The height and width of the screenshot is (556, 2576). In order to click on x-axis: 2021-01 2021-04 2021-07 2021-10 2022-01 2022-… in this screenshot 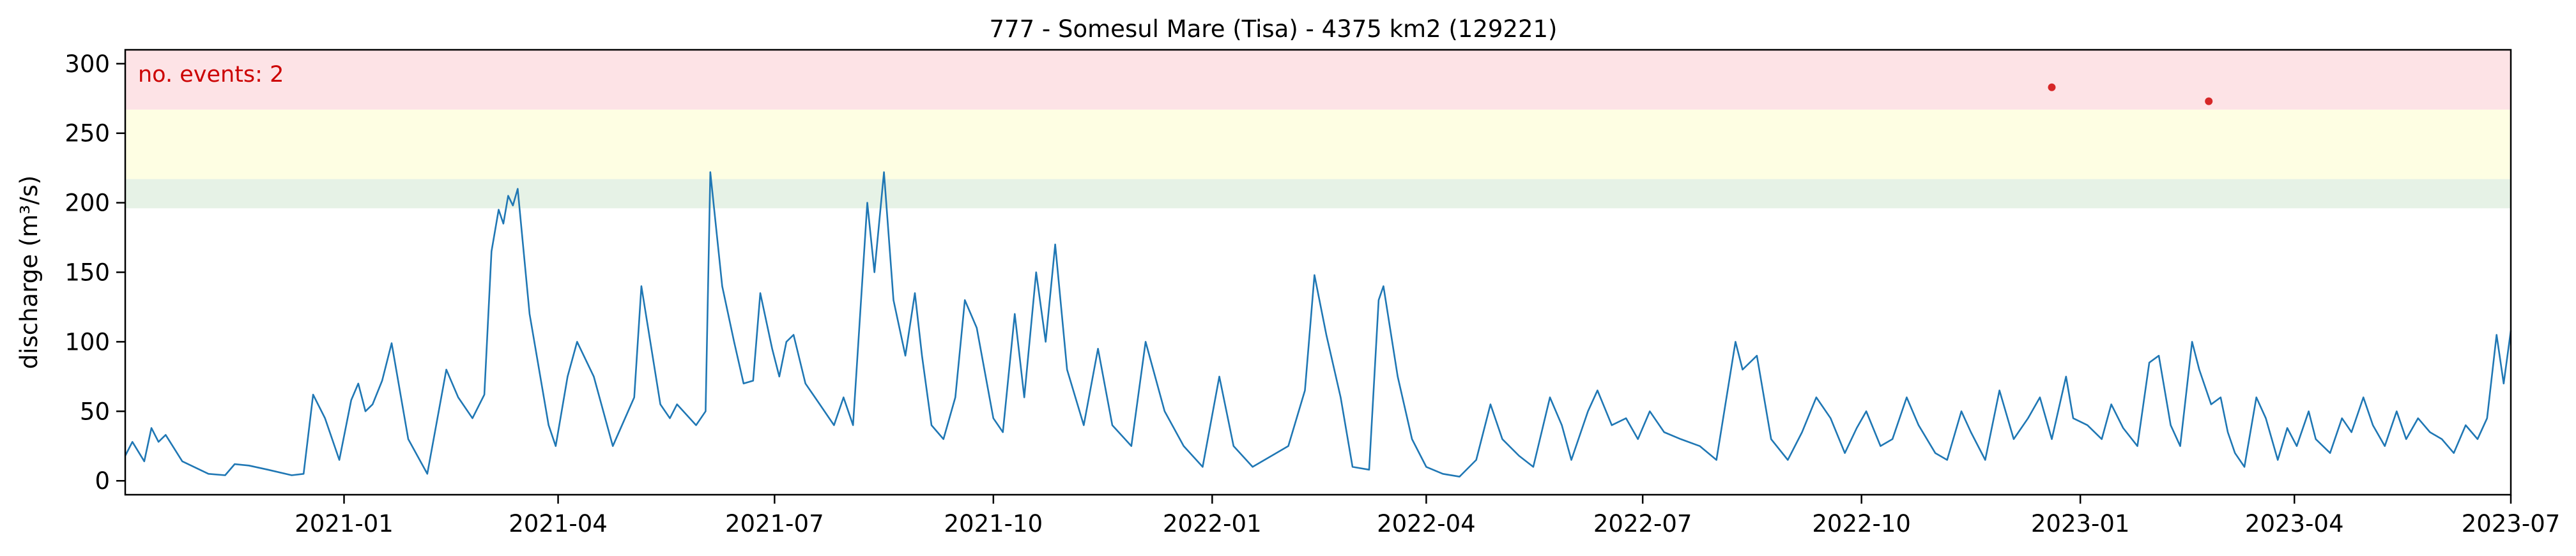, I will do `click(1427, 516)`.